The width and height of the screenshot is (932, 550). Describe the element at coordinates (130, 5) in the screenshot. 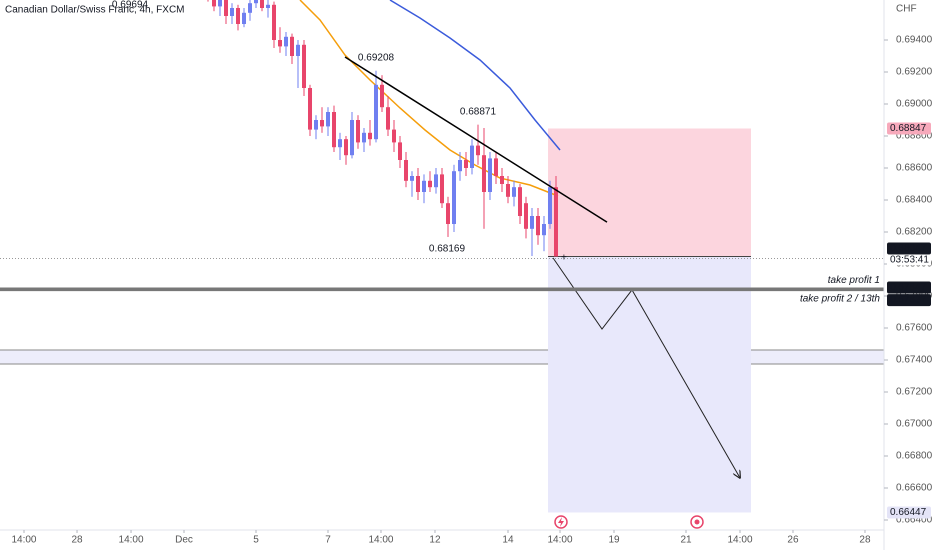

I see `price-label: 0.69694` at that location.